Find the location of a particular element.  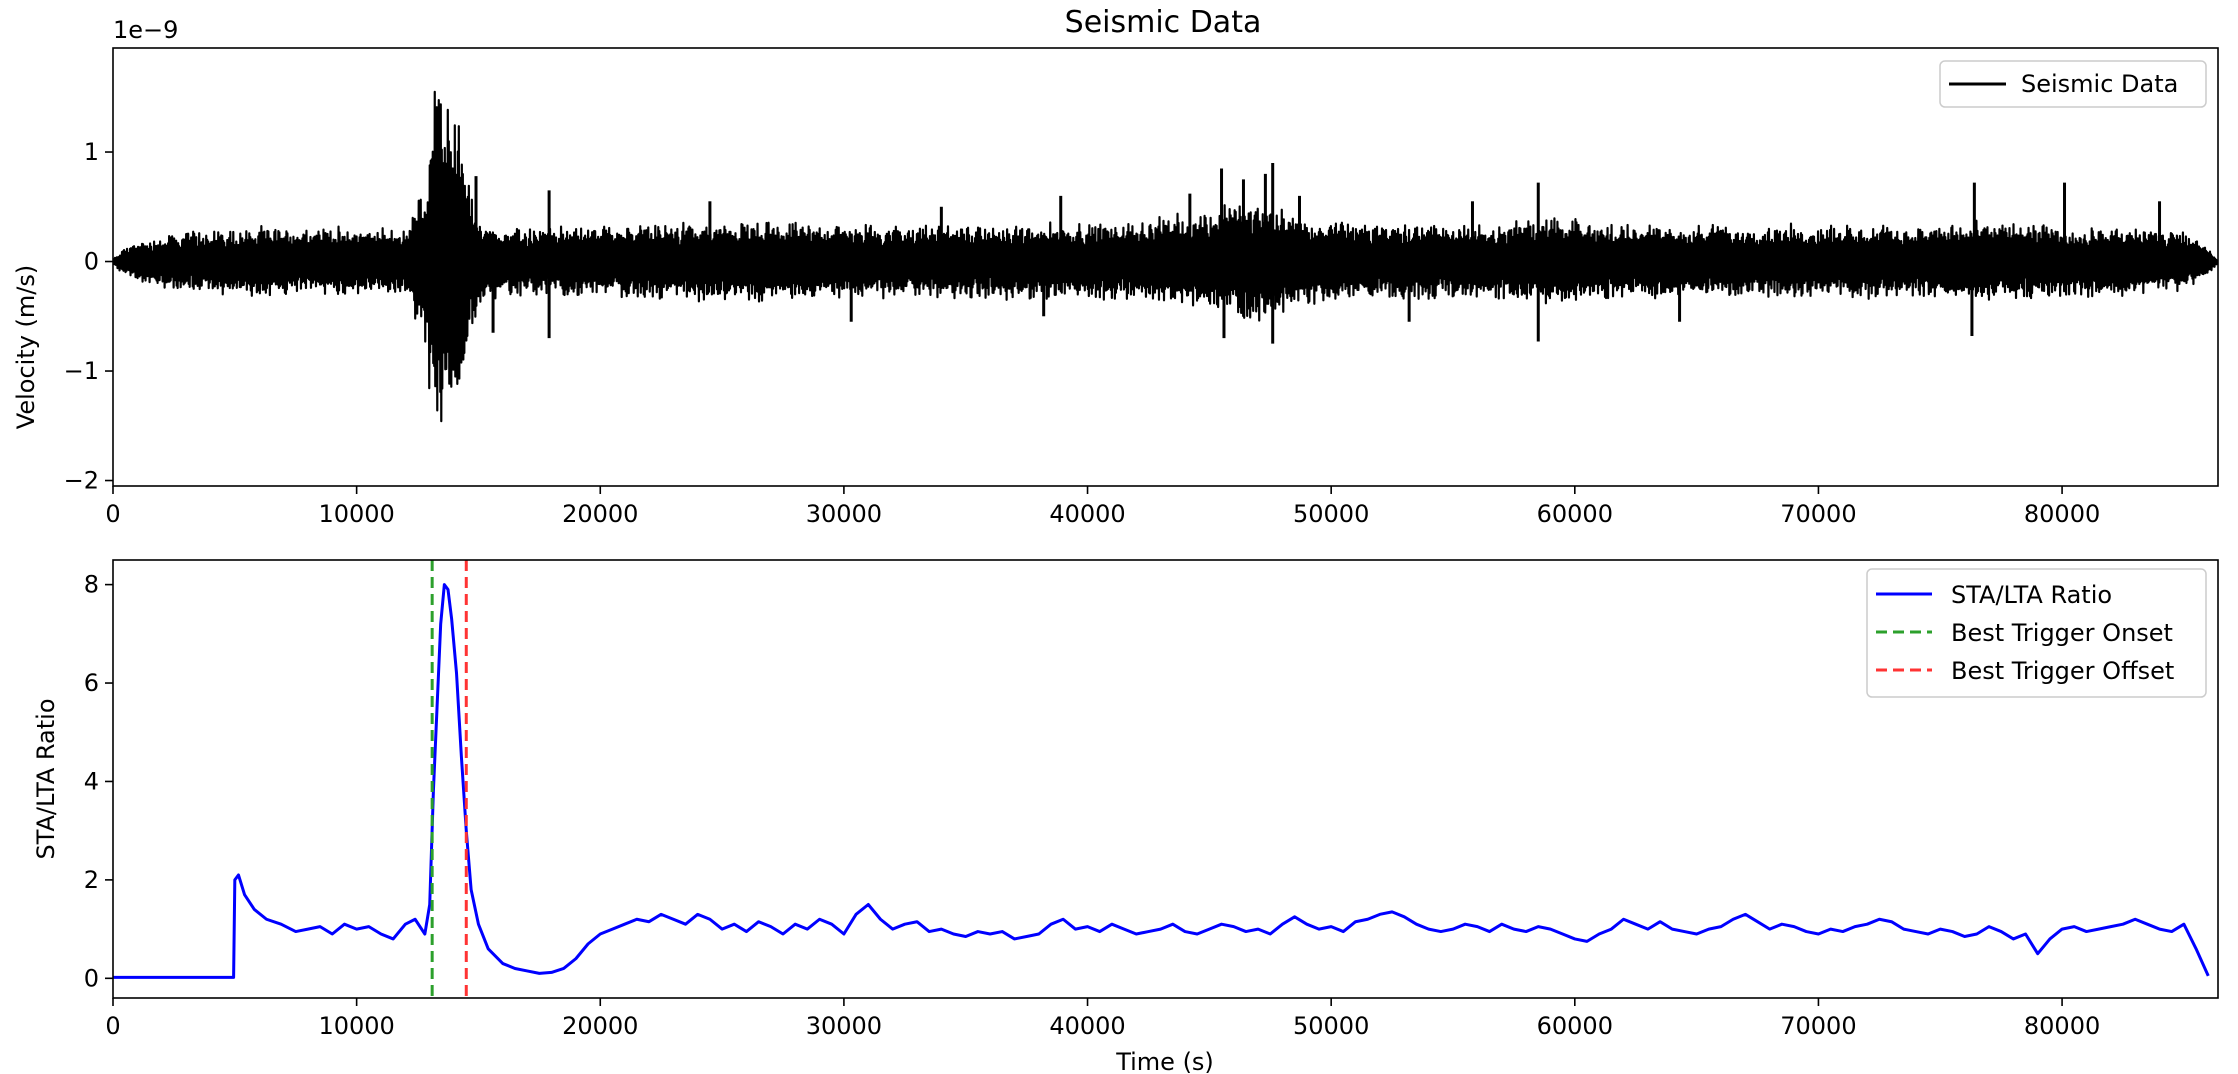

y-tick-label: 1 is located at coordinates (91, 152).